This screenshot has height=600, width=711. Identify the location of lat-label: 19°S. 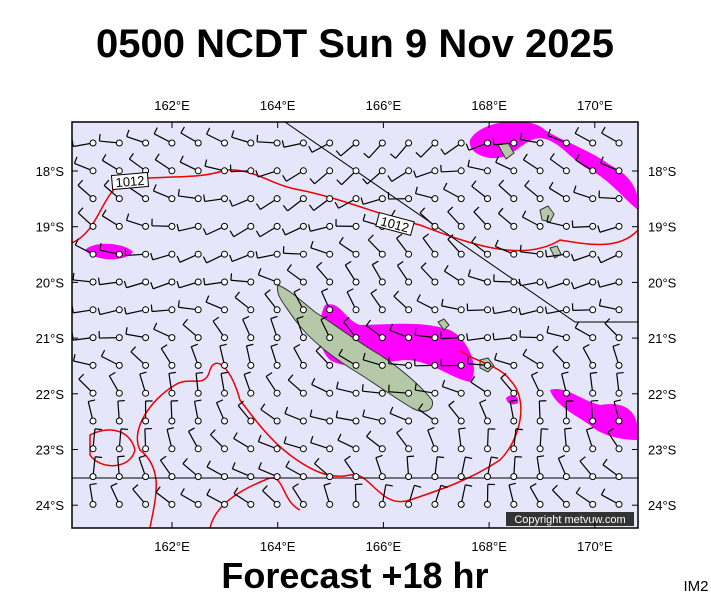
(50, 227).